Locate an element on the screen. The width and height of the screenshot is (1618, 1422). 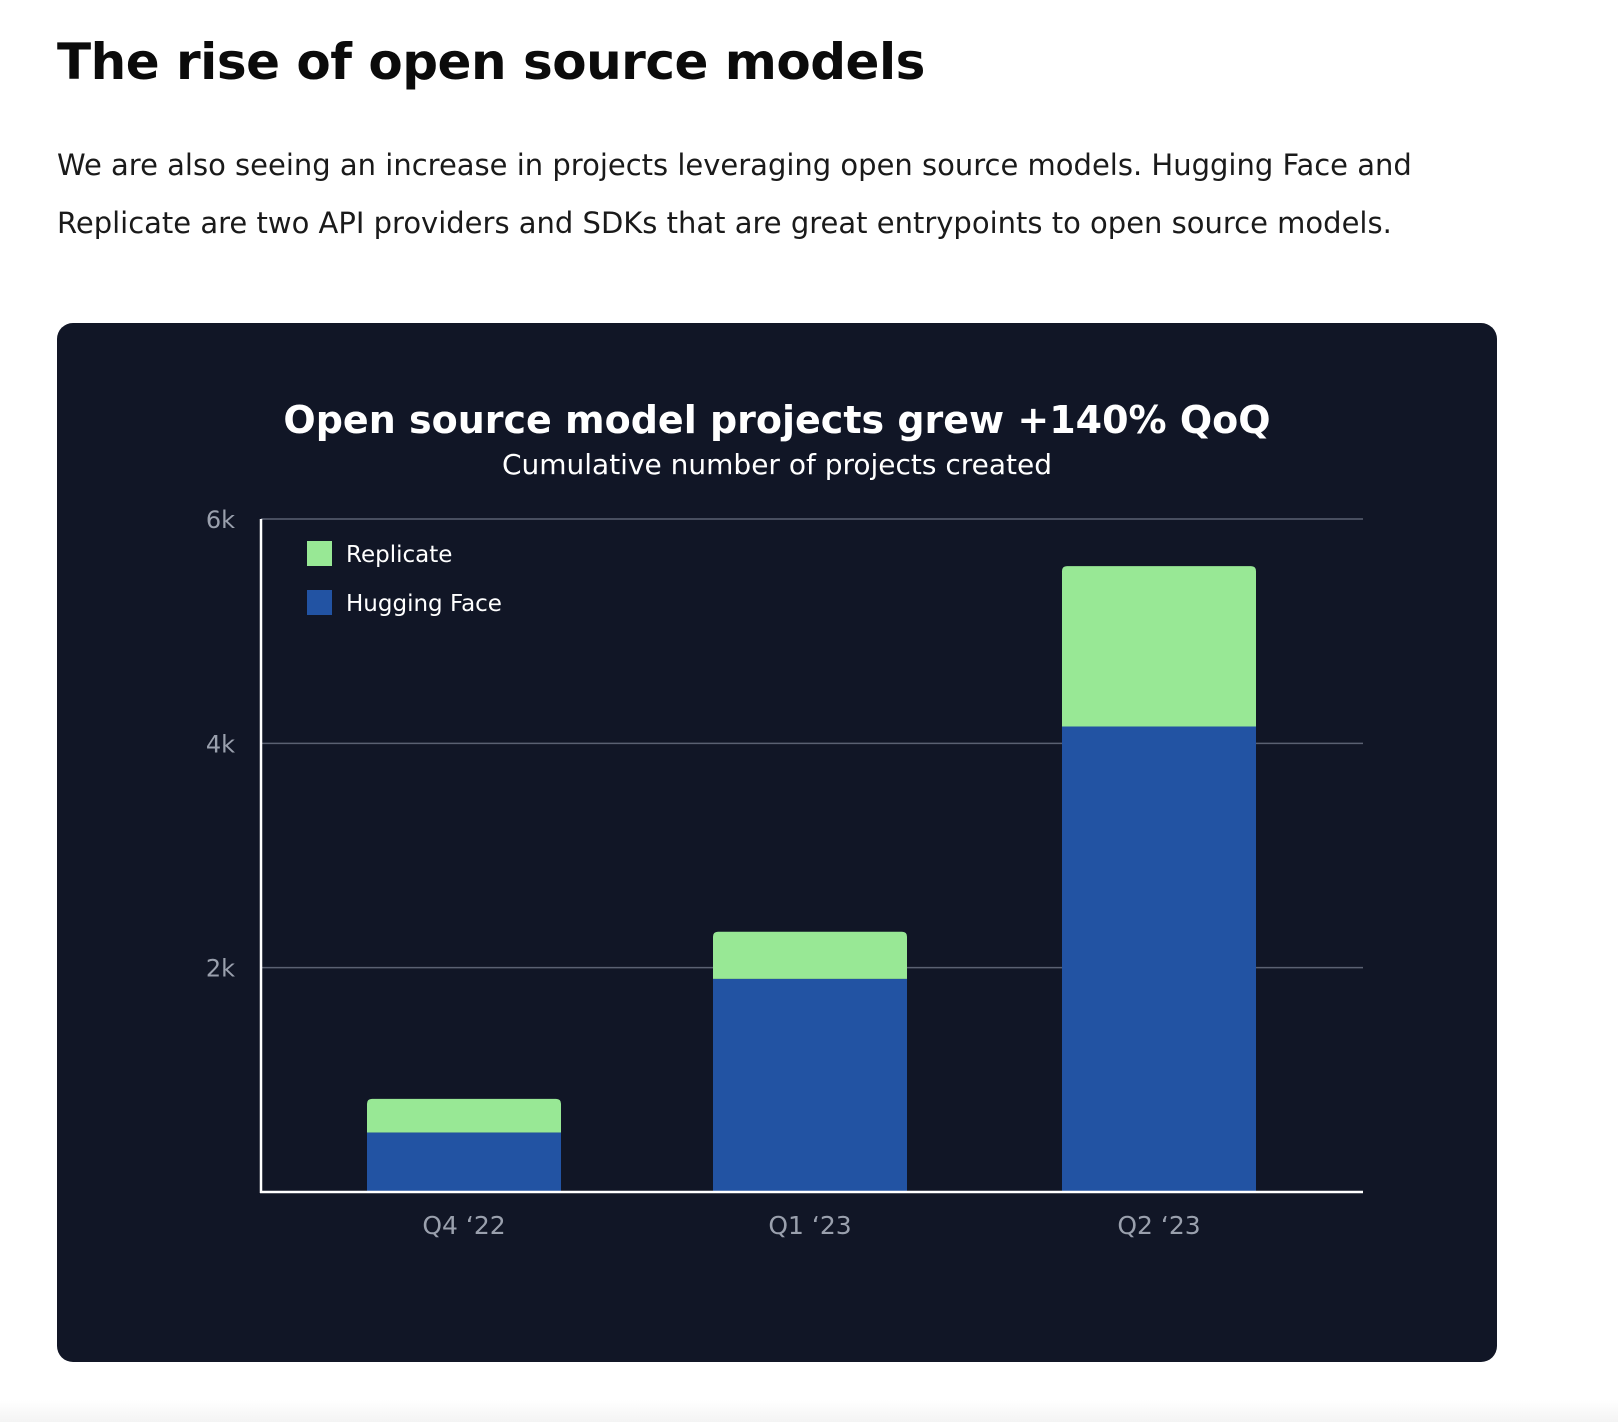
x-tick-label: Q4 ‘22 is located at coordinates (463, 1225).